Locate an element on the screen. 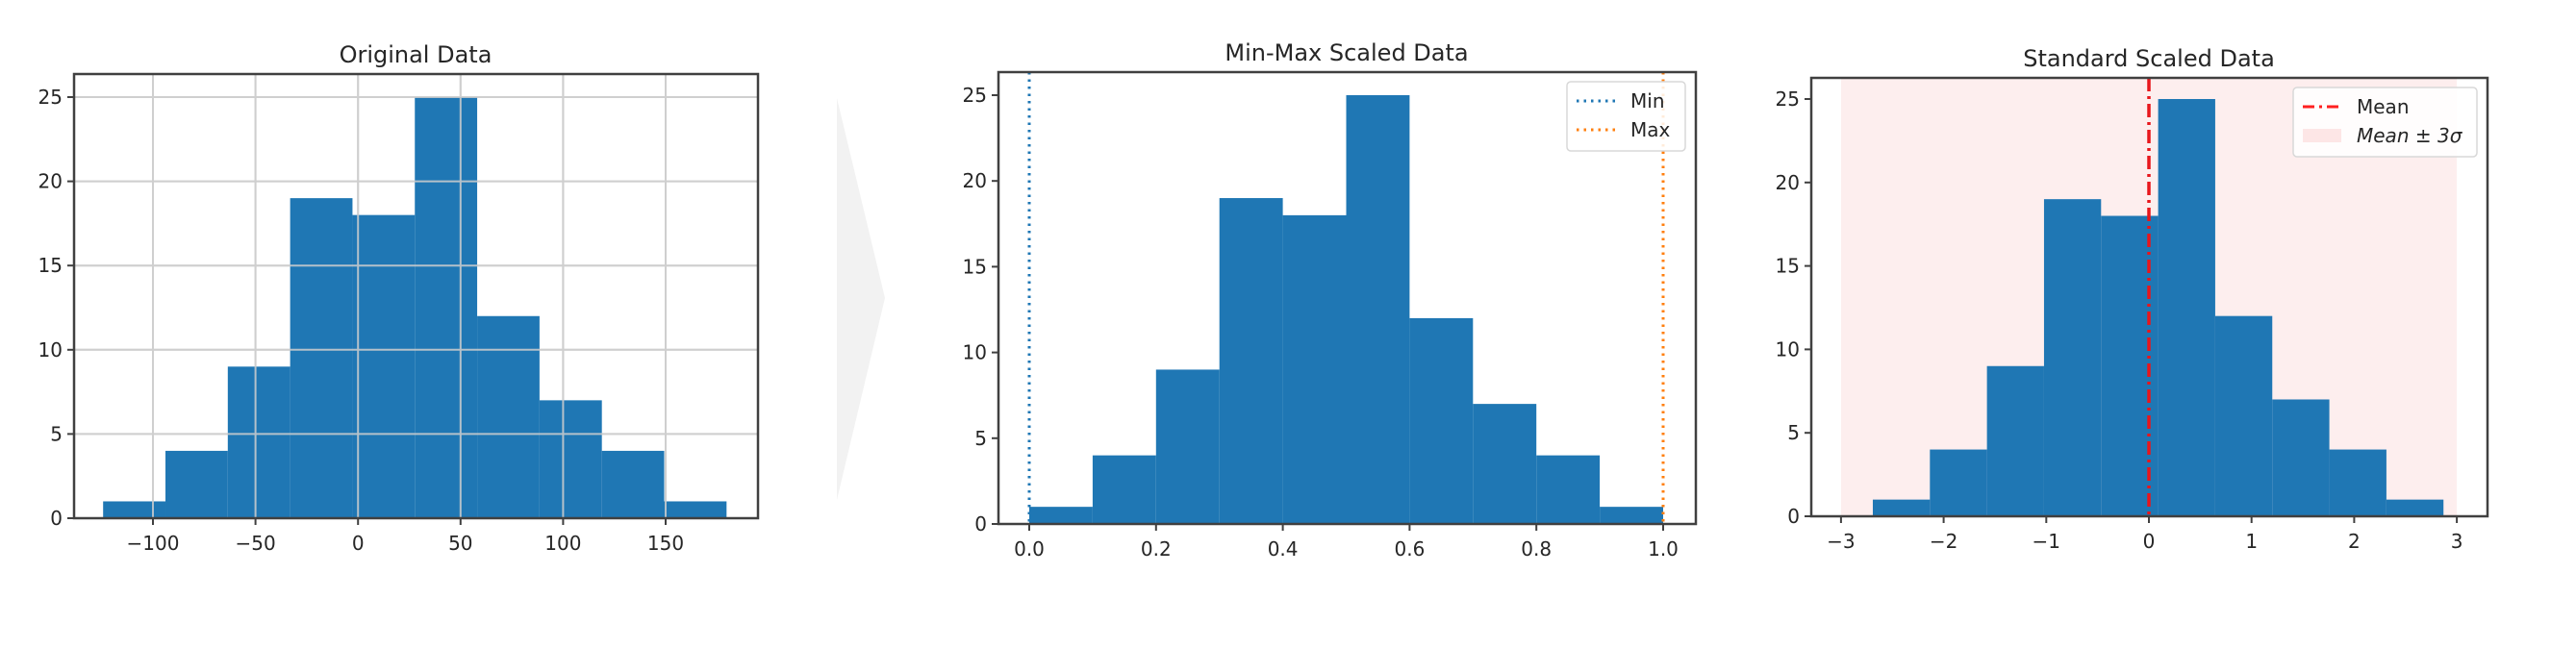 This screenshot has width=2576, height=648. chart-title: Standard Scaled Data is located at coordinates (2149, 58).